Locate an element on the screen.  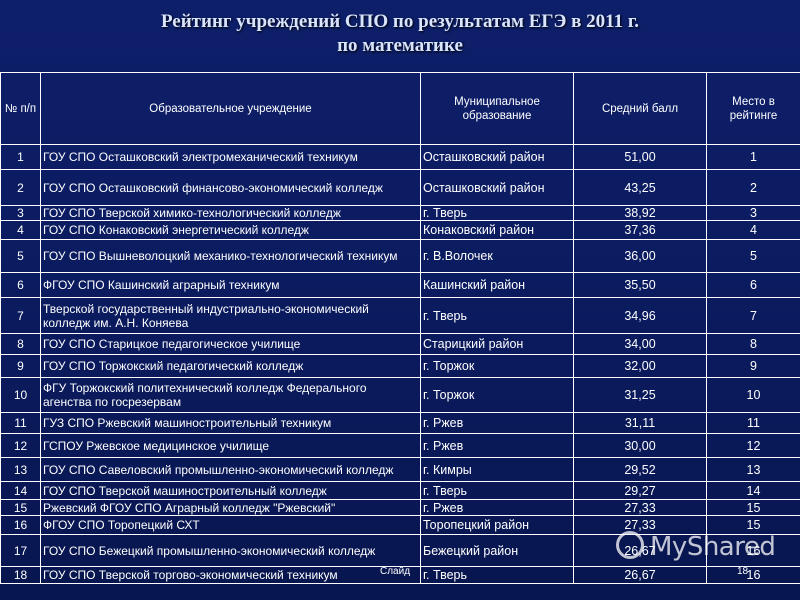
watermark-logo-icon is located at coordinates (630, 544).